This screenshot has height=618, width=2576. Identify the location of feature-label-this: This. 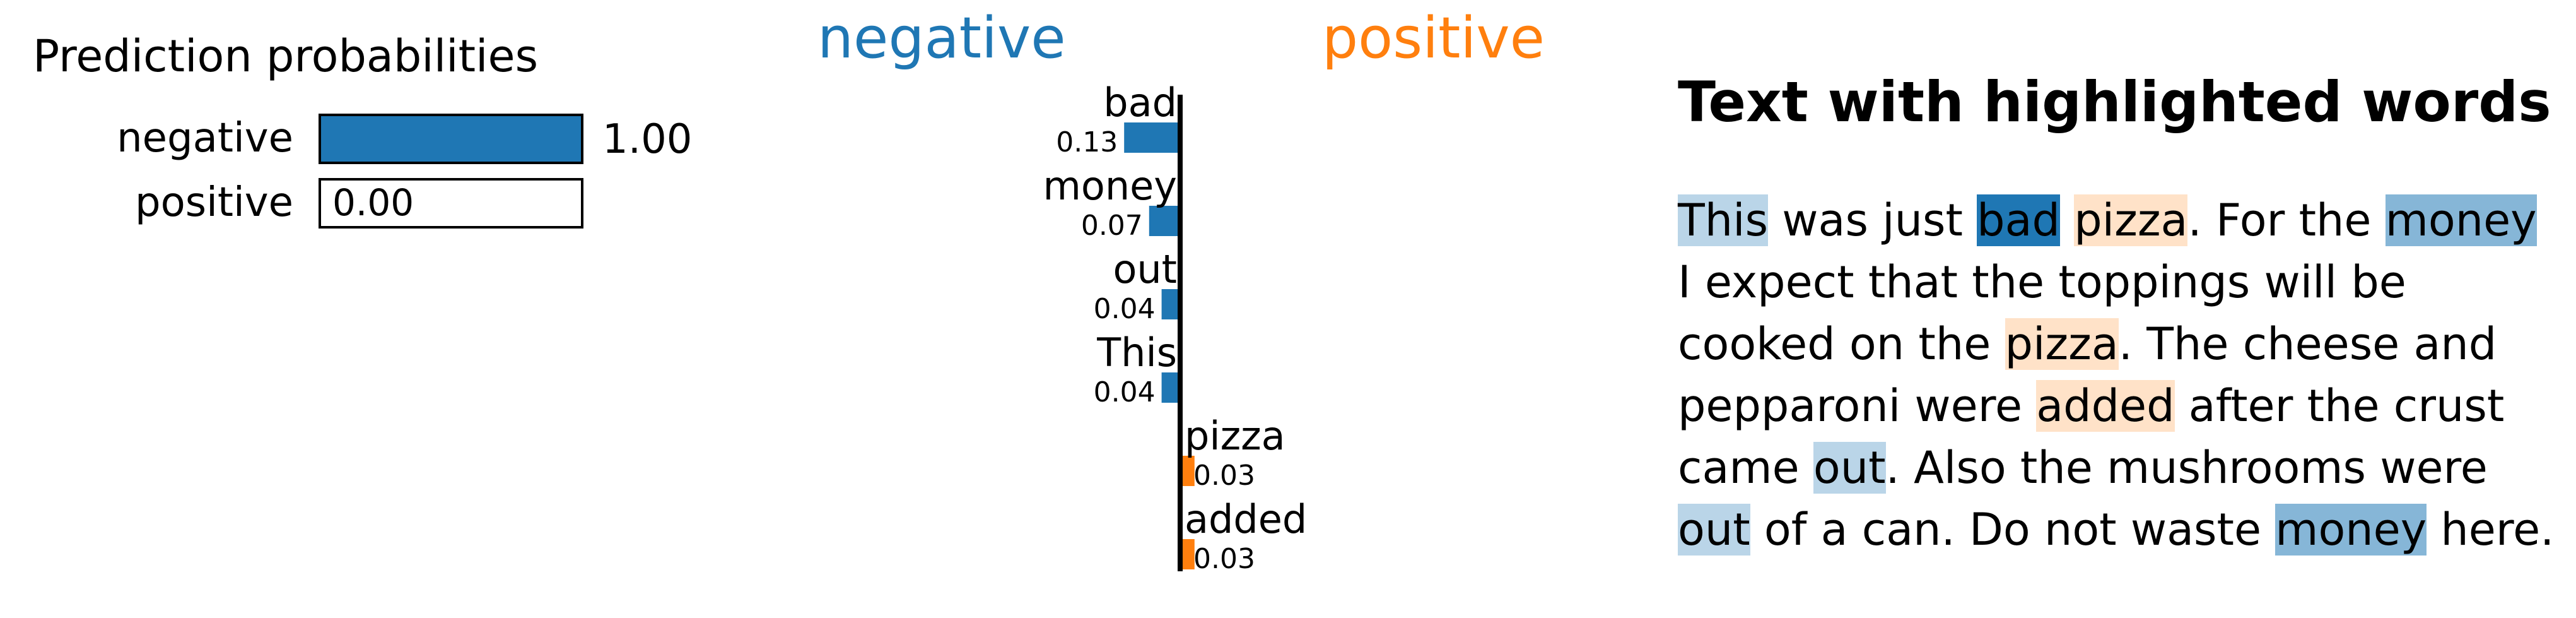
(1136, 353).